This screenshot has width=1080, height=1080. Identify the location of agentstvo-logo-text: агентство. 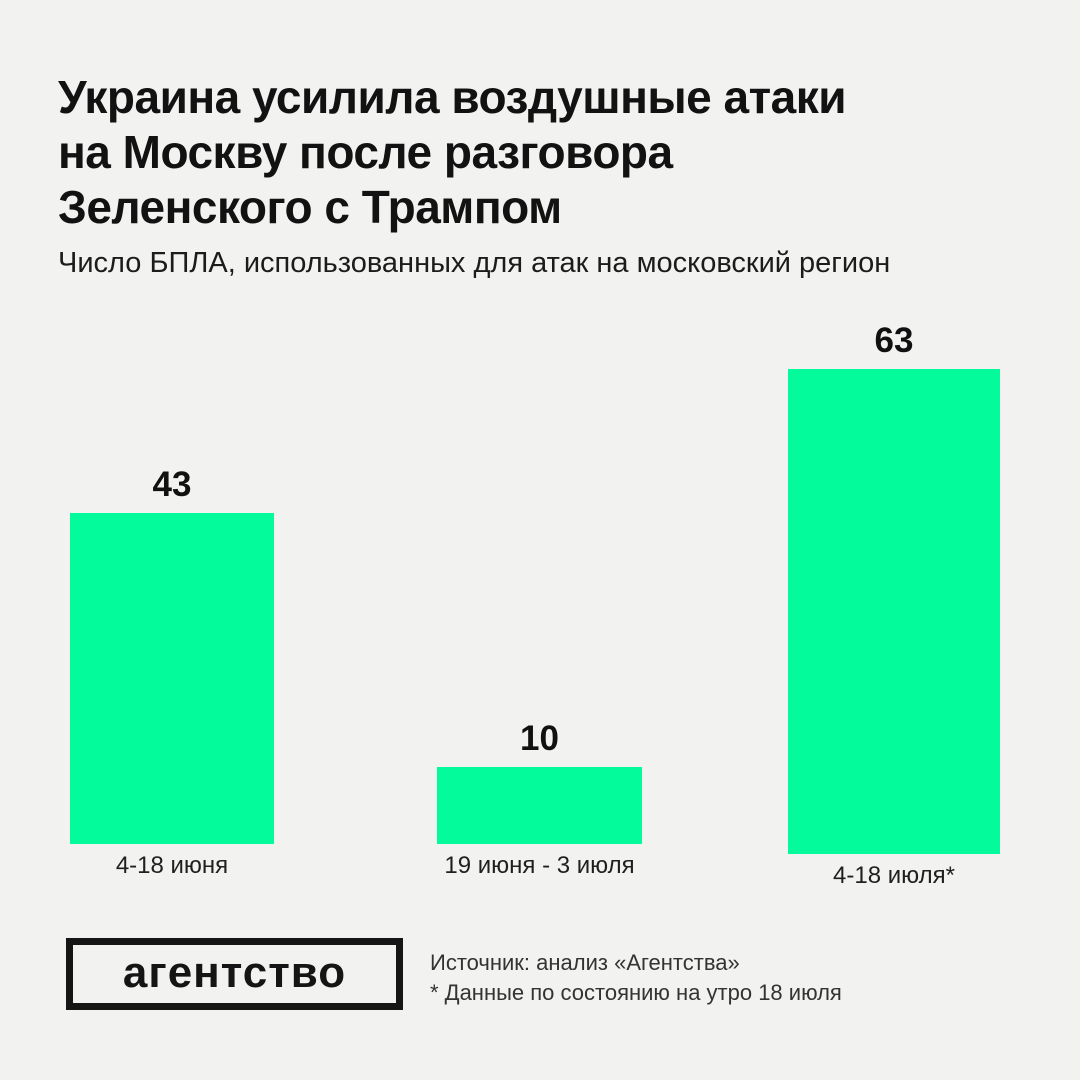
(234, 972).